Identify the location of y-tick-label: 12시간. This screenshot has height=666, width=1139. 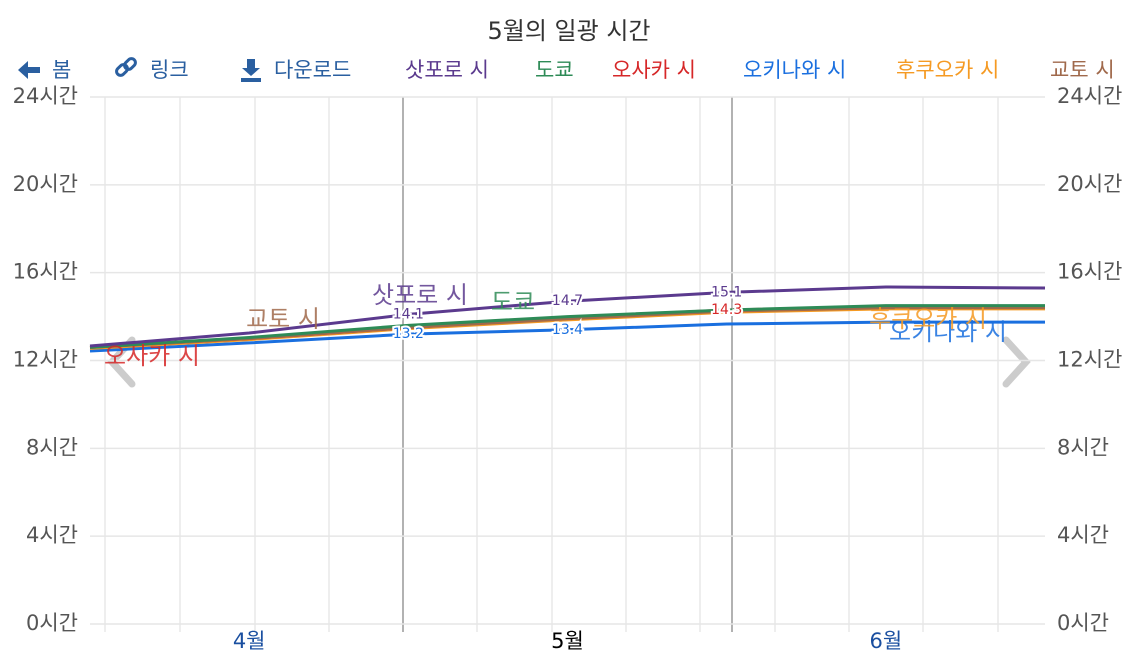
(45, 360).